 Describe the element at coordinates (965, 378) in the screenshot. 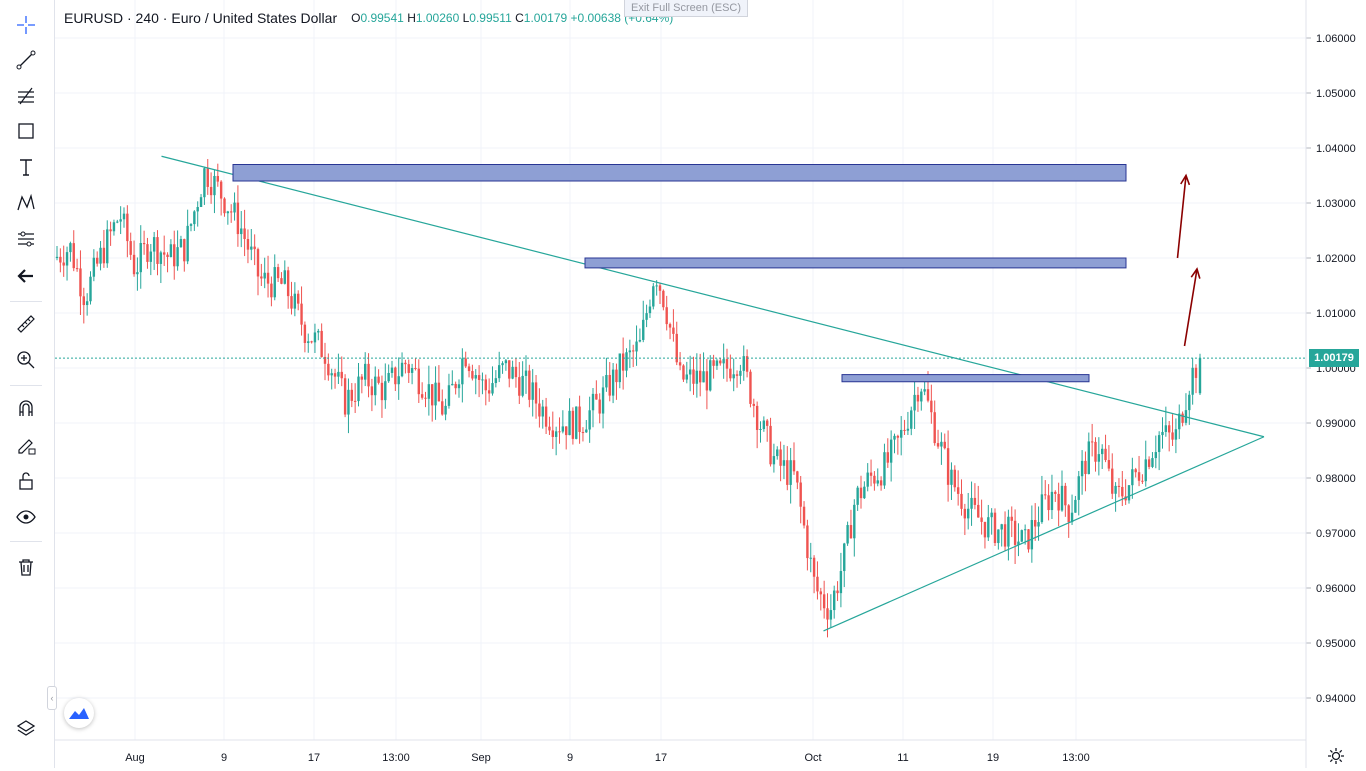

I see `resistance-zone` at that location.